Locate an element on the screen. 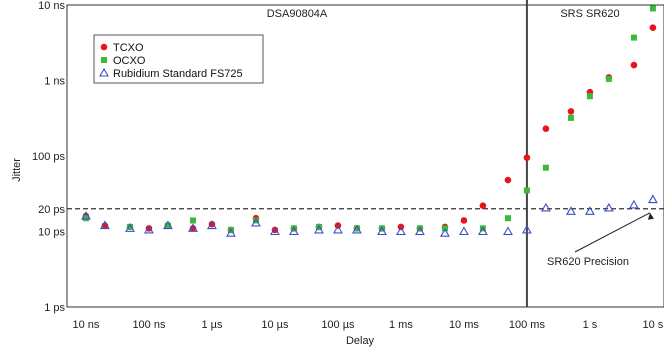 Image resolution: width=664 pixels, height=347 pixels. y-tick-label: 1 ns is located at coordinates (54, 82).